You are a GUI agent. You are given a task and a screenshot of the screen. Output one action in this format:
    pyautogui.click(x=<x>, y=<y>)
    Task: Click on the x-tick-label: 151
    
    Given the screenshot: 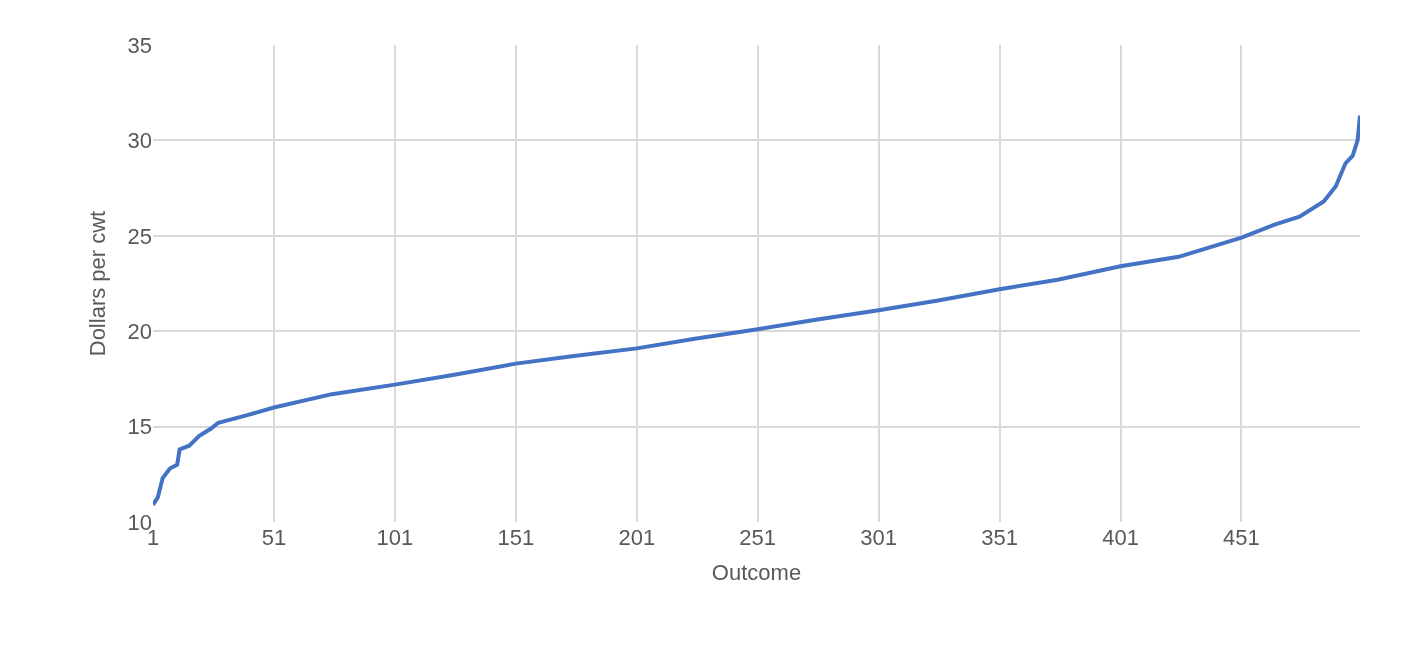 What is the action you would take?
    pyautogui.click(x=516, y=537)
    